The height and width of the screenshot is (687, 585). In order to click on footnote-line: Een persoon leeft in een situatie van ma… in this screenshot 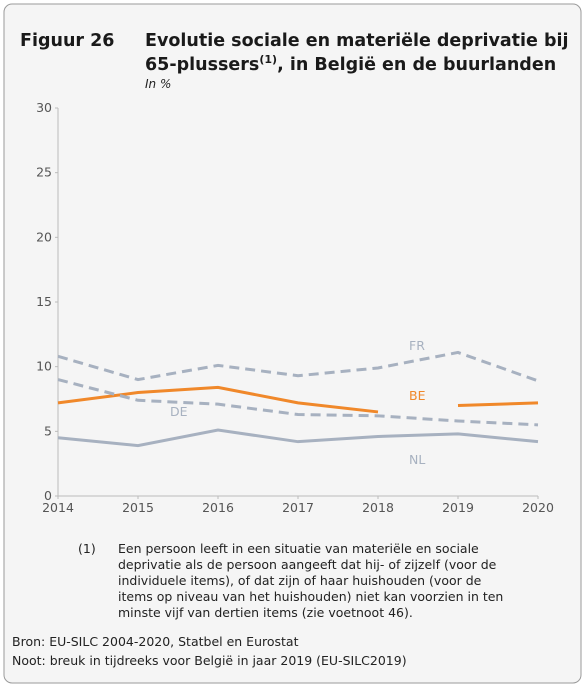, I will do `click(298, 548)`.